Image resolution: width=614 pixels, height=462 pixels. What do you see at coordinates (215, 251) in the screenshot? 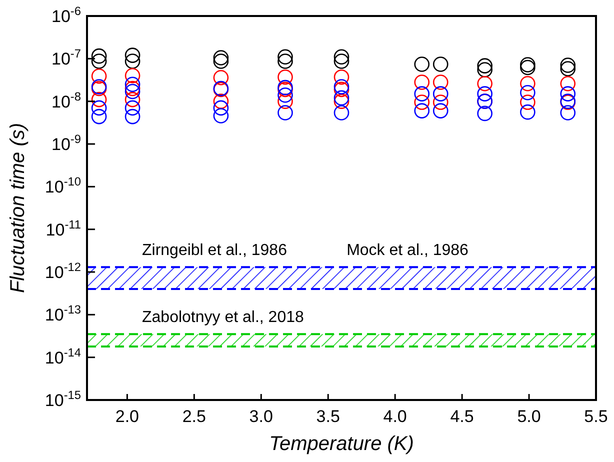
I see `band-label: Zirngeibl et al., 1986` at bounding box center [215, 251].